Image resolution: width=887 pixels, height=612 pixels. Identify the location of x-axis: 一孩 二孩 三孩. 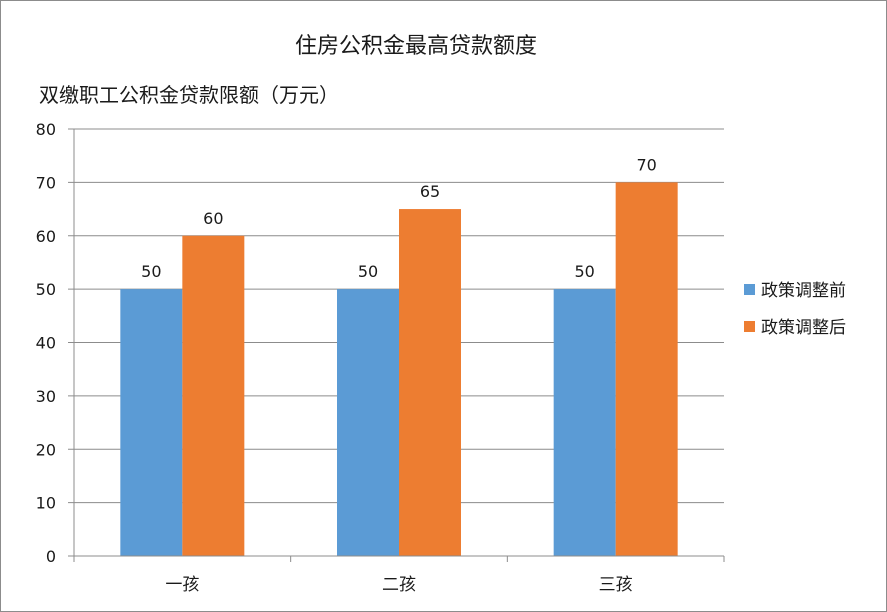
(399, 575).